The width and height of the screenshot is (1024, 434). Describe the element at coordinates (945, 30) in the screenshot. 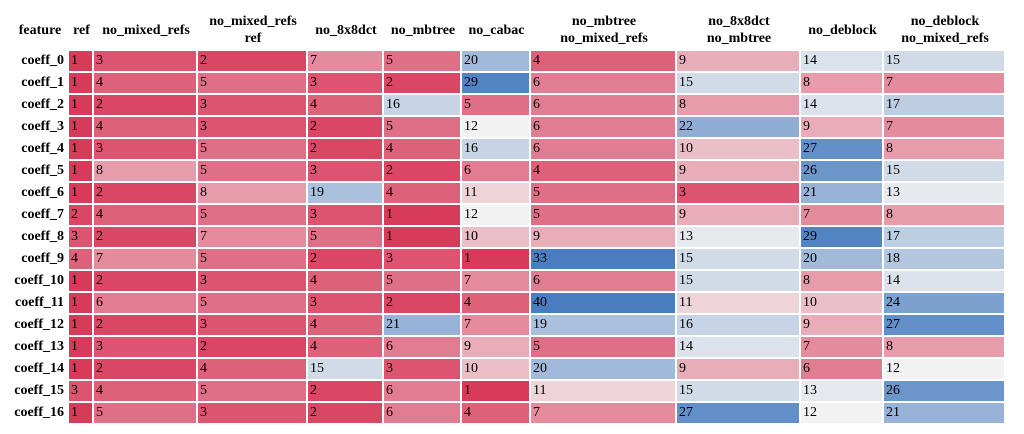

I see `column-header: no_deblock no_mixed_refs` at that location.